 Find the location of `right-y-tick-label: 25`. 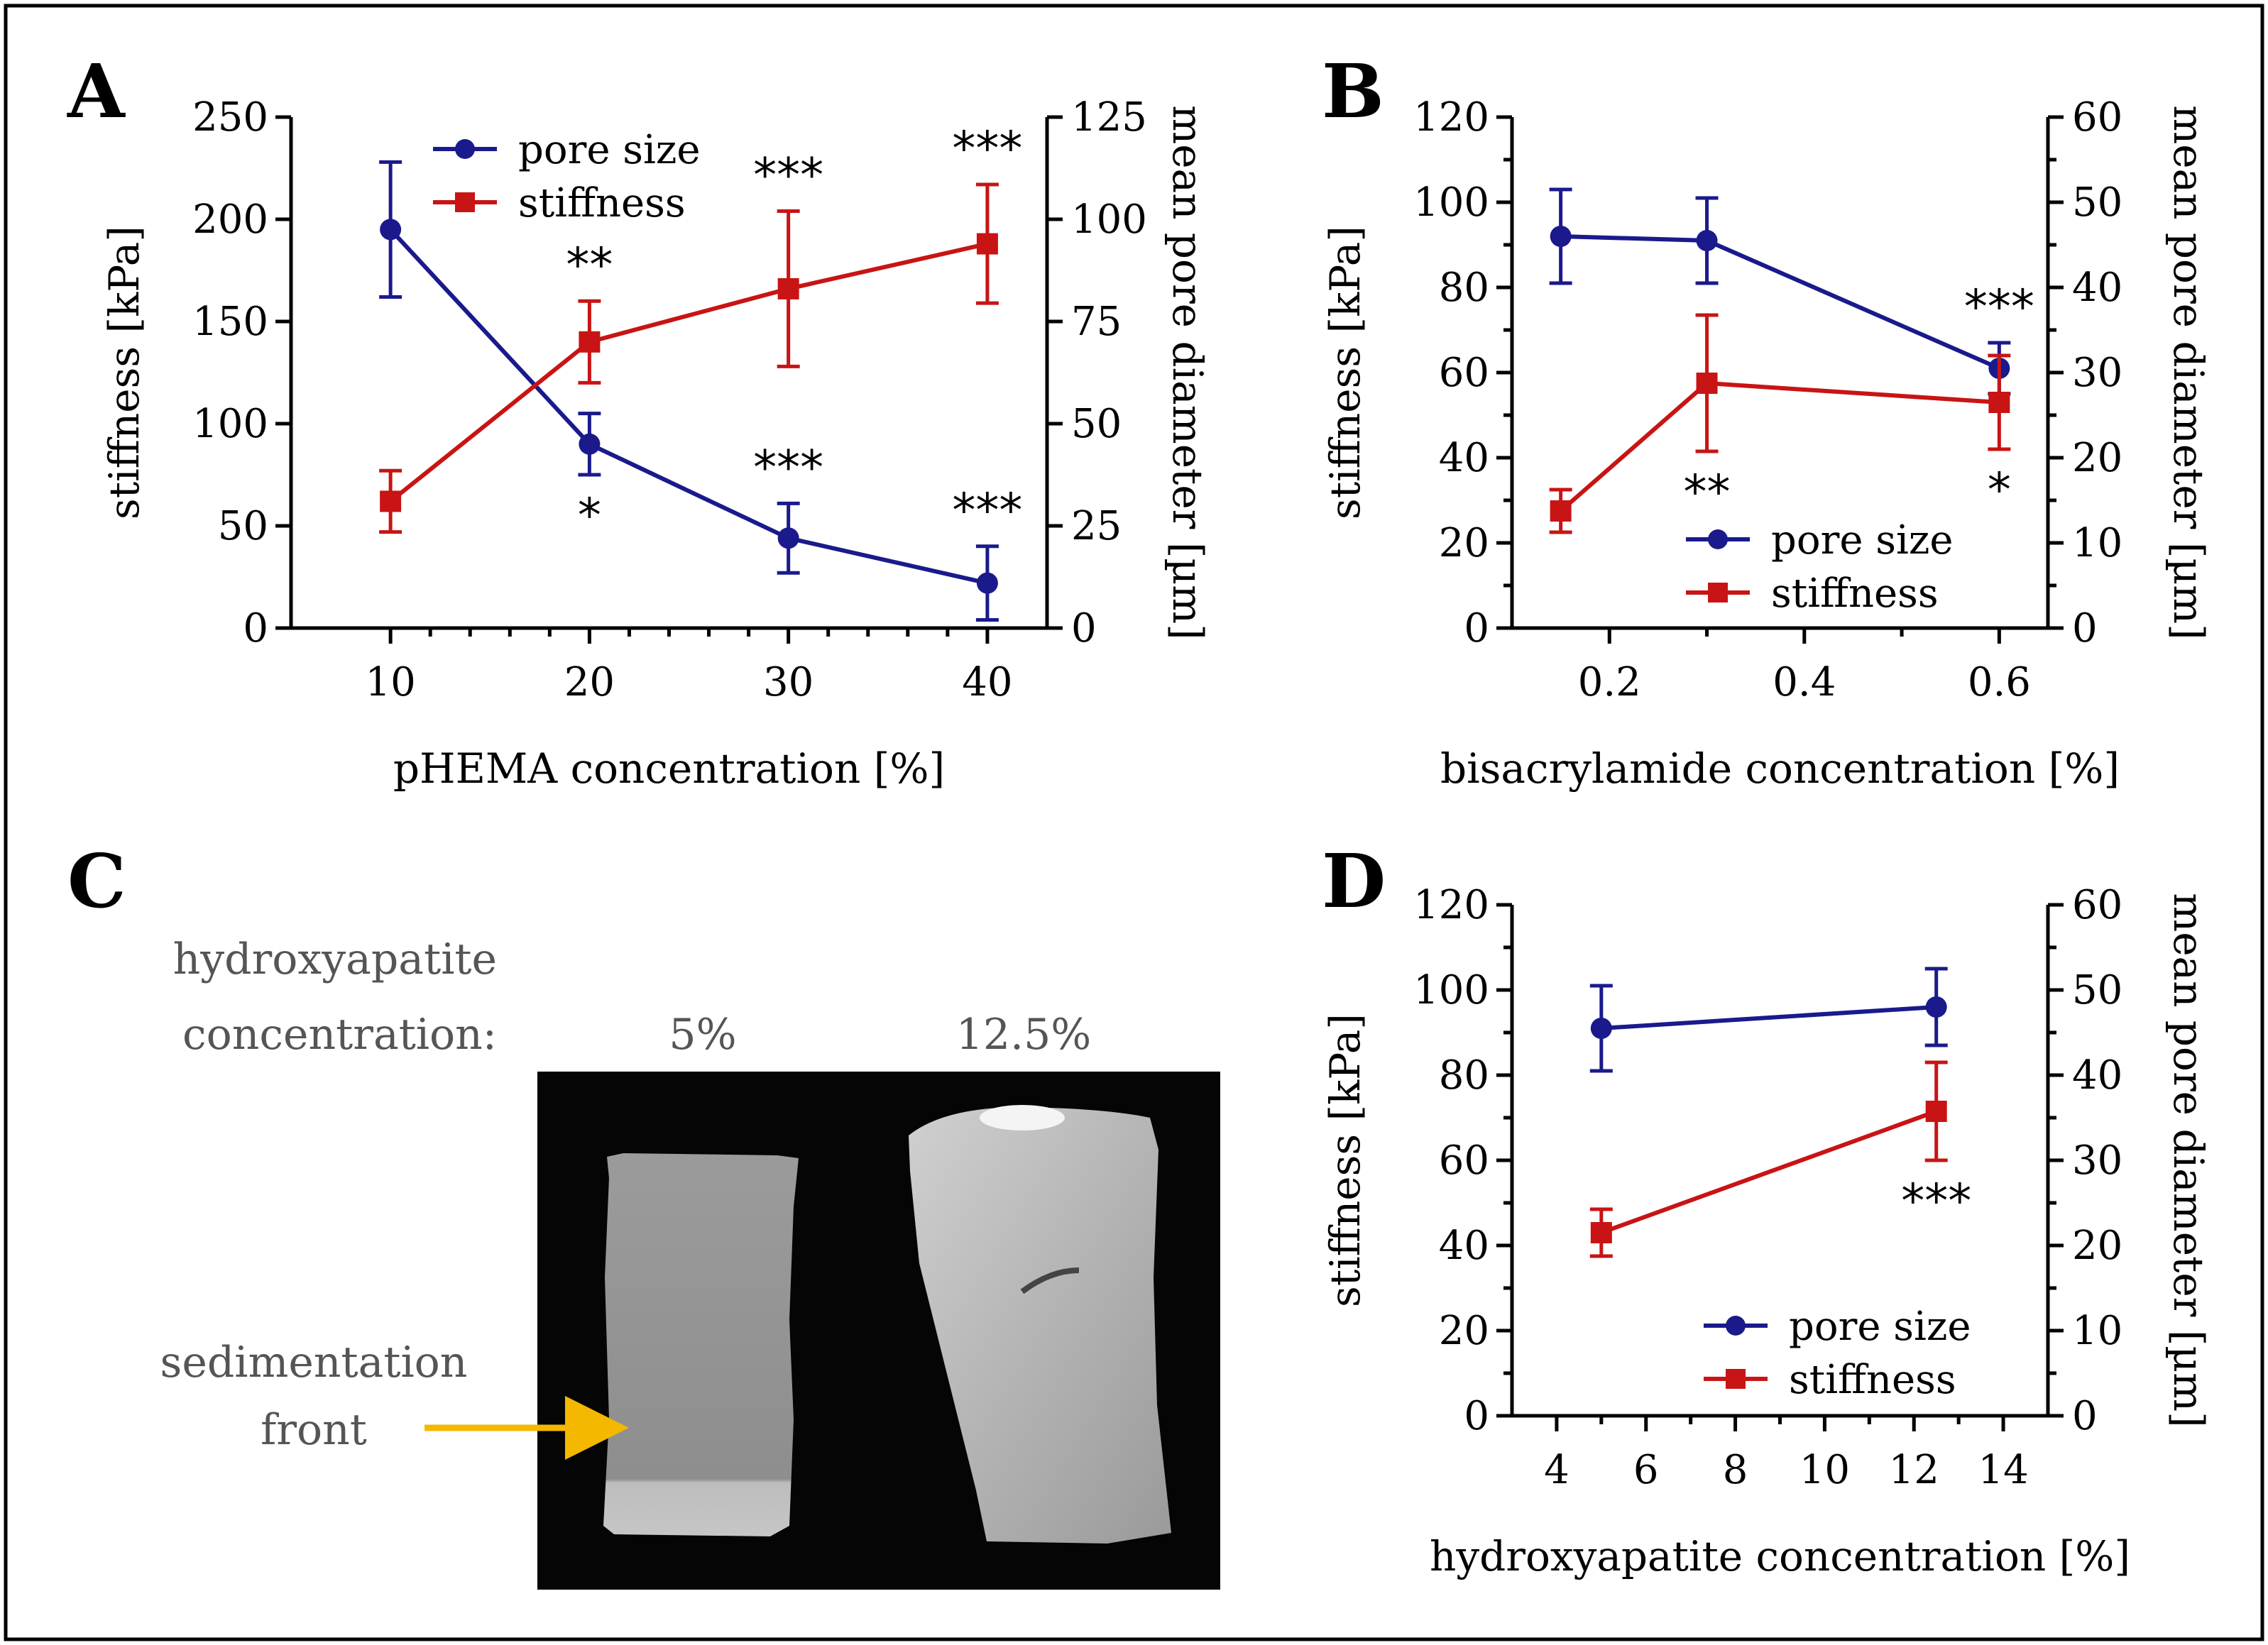

right-y-tick-label: 25 is located at coordinates (1097, 526).